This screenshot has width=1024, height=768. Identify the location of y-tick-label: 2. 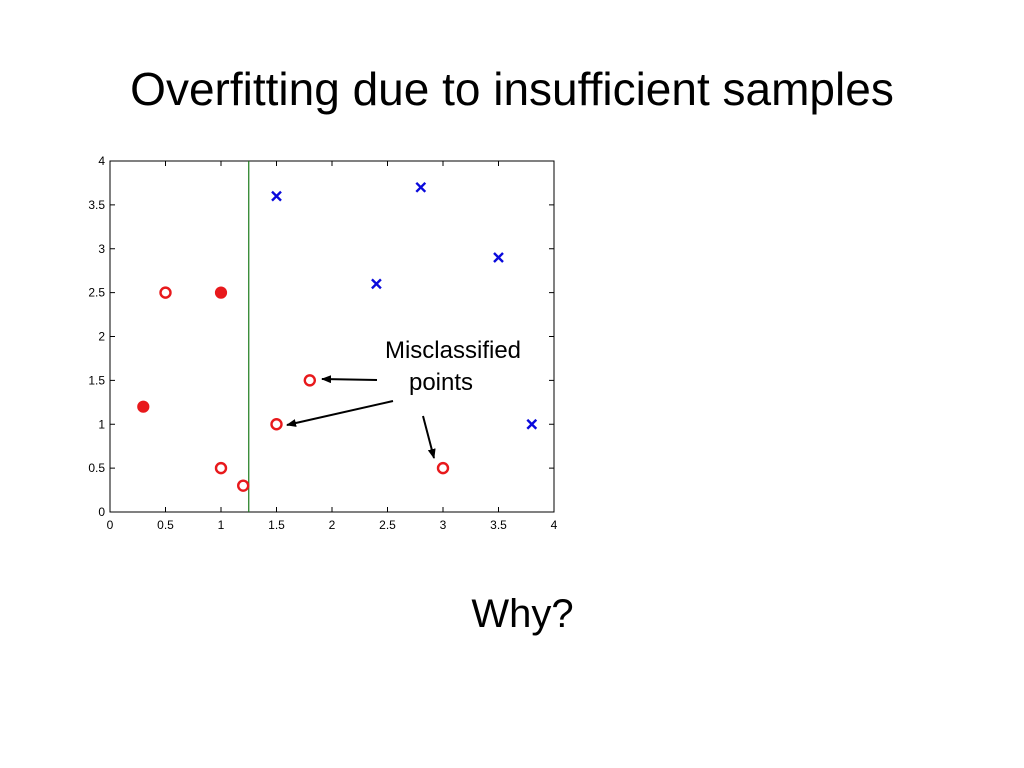
(101, 337).